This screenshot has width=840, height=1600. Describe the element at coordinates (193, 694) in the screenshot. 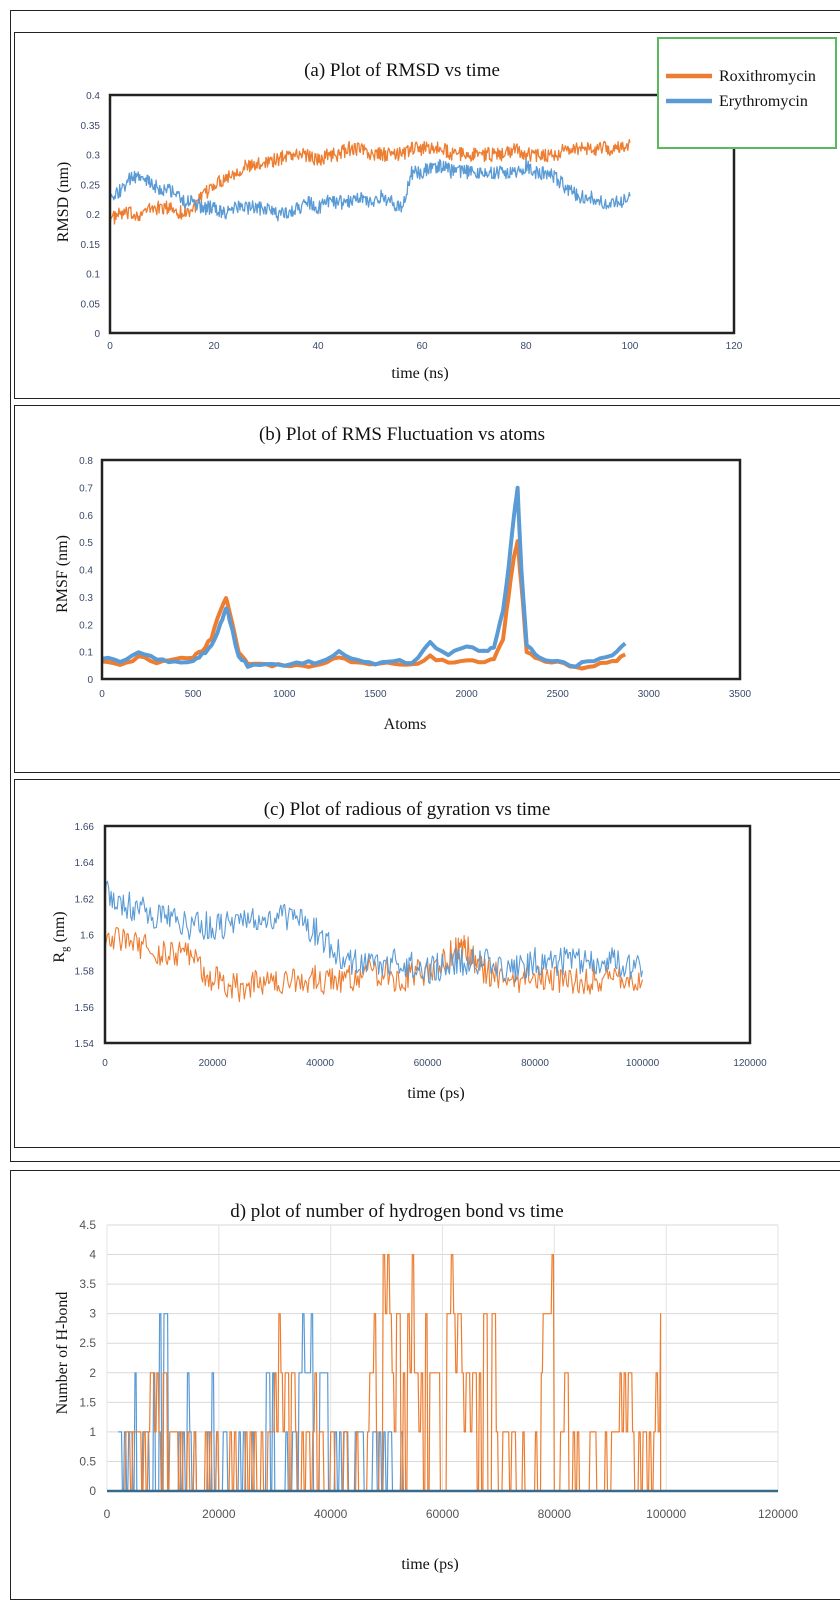

I see `x-tick-label: 500` at that location.